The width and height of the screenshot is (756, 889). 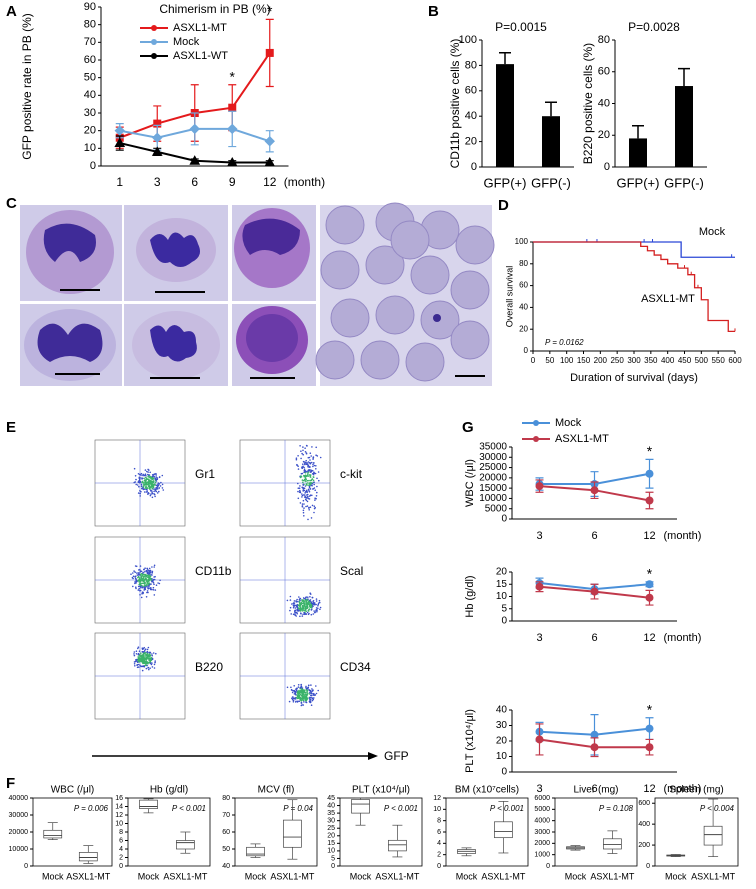 I want to click on box, so click(x=53, y=834).